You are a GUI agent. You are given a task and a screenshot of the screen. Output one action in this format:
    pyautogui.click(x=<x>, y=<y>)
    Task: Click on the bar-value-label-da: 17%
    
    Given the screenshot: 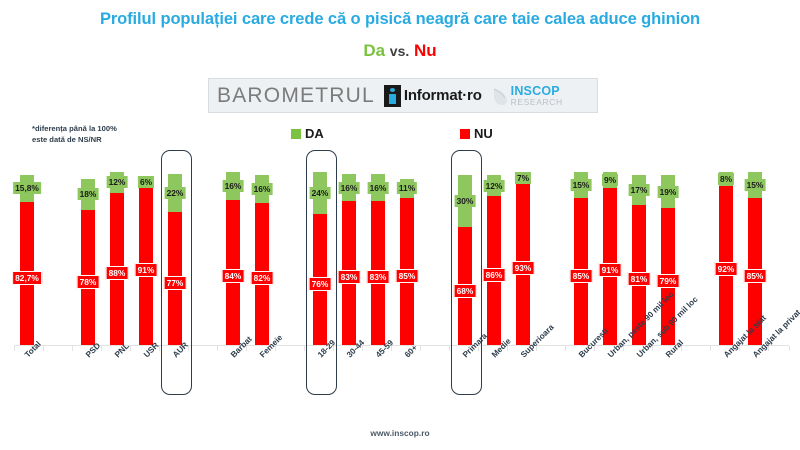 What is the action you would take?
    pyautogui.click(x=639, y=190)
    